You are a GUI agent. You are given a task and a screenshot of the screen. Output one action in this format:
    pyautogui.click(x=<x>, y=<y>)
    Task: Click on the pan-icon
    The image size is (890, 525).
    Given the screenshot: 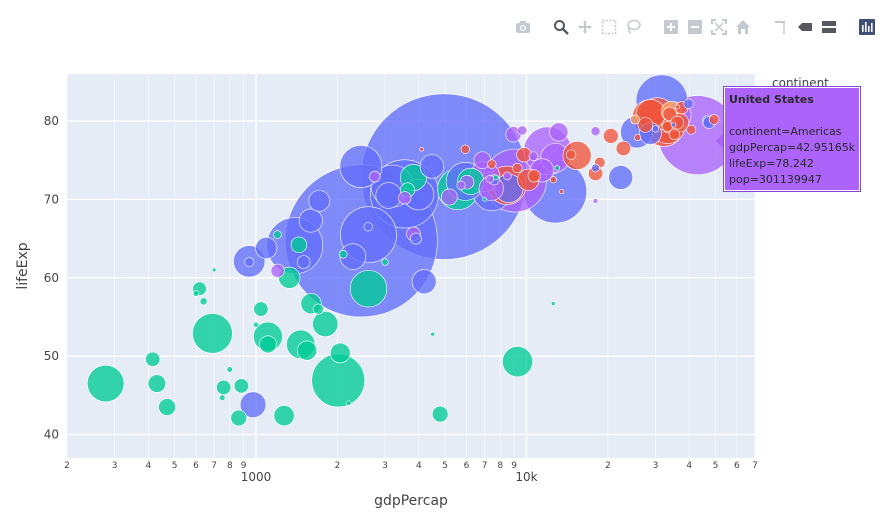 What is the action you would take?
    pyautogui.click(x=585, y=27)
    